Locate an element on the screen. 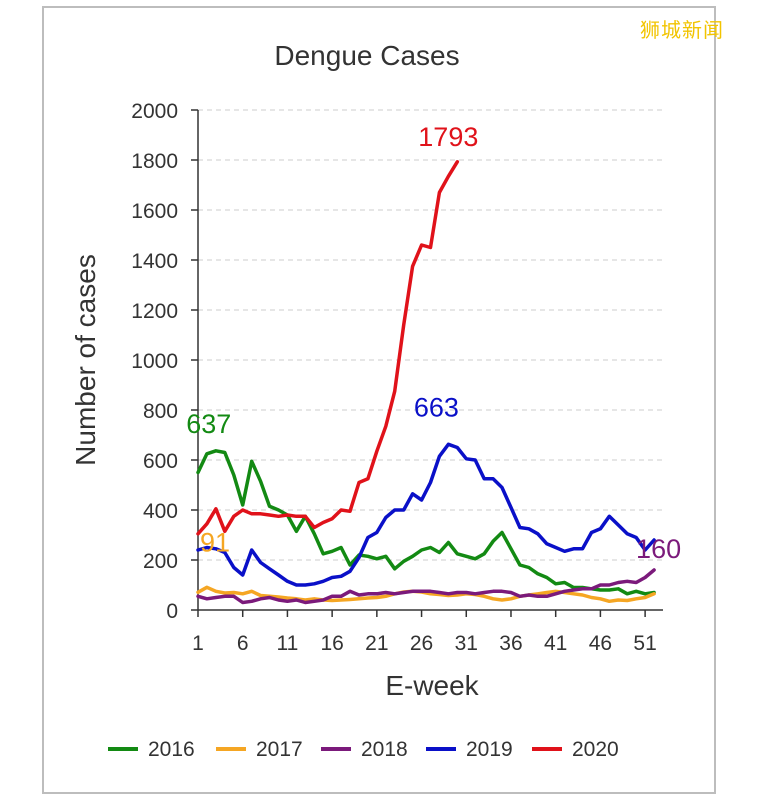  x-tick-label: 1 is located at coordinates (198, 643).